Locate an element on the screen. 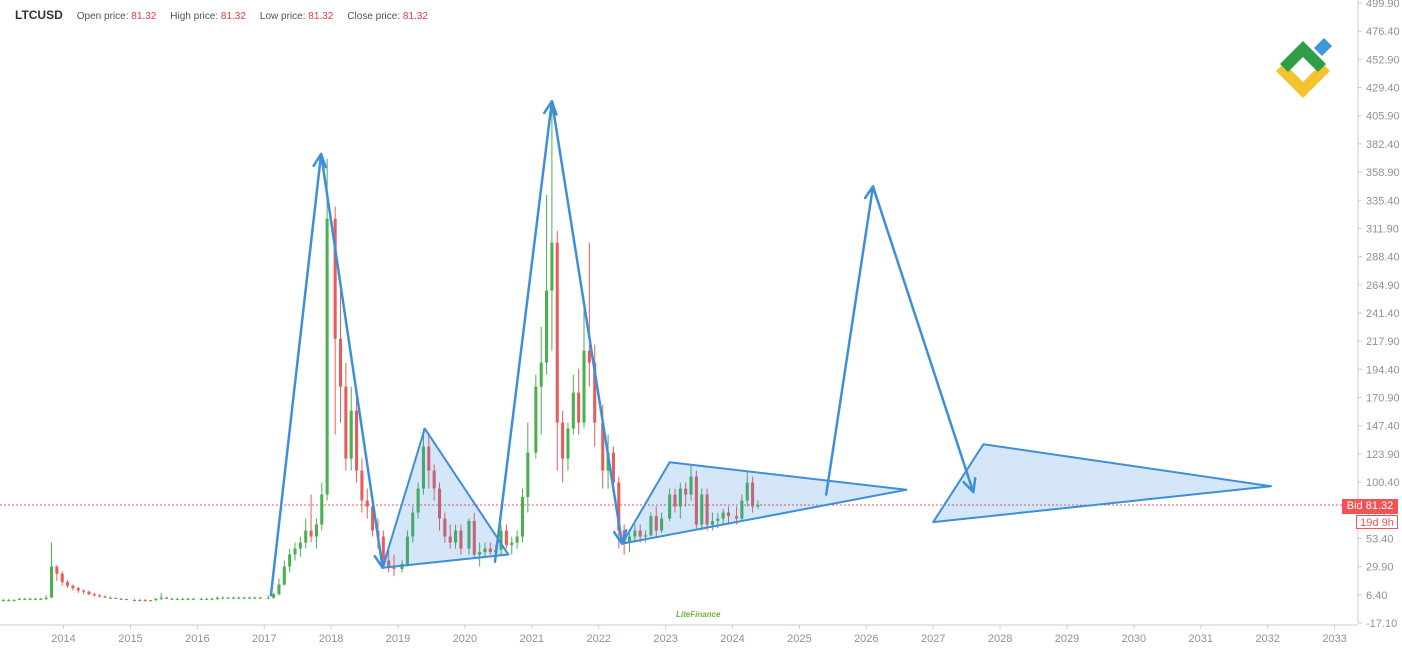  bid-price-tag: Bid 81.32 is located at coordinates (1370, 506).